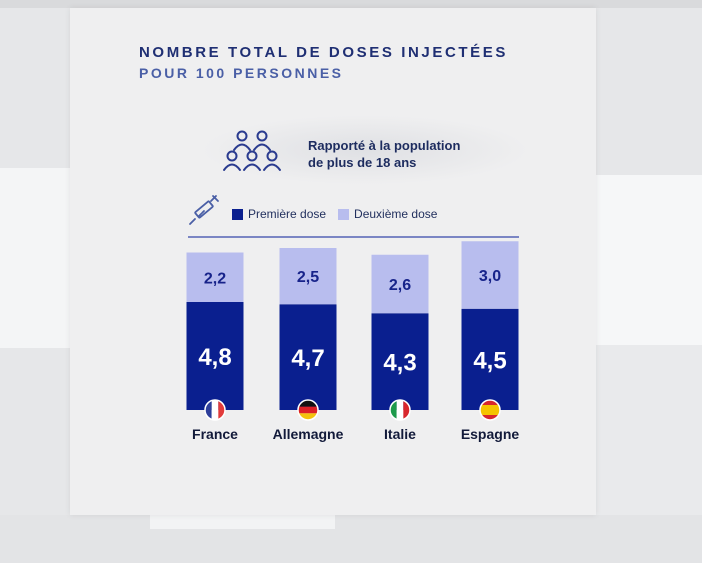 This screenshot has width=702, height=563. Describe the element at coordinates (353, 237) in the screenshot. I see `legend-divider` at that location.